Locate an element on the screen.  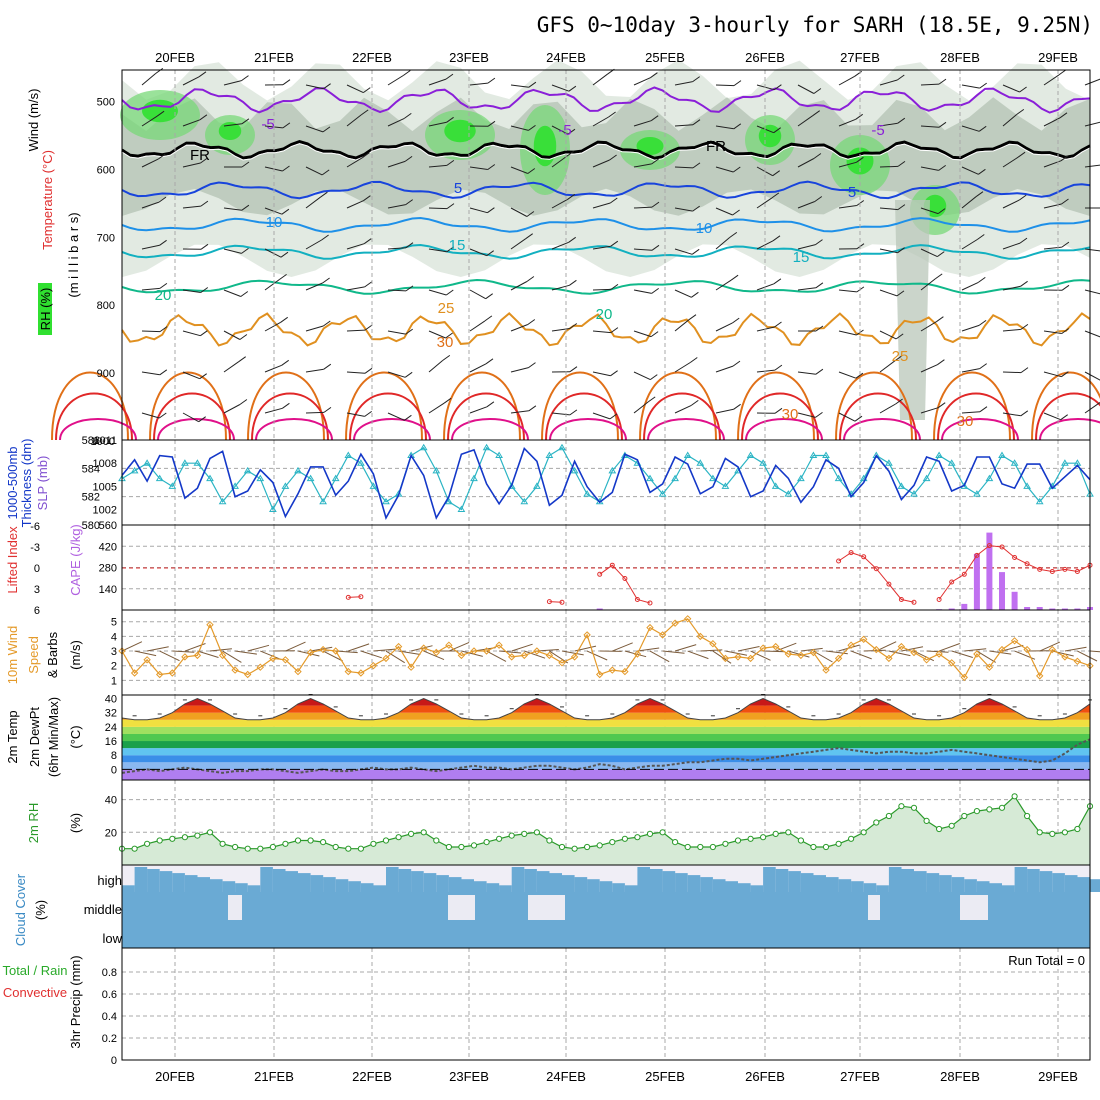
date-label-top: 23FEB is located at coordinates (469, 57).